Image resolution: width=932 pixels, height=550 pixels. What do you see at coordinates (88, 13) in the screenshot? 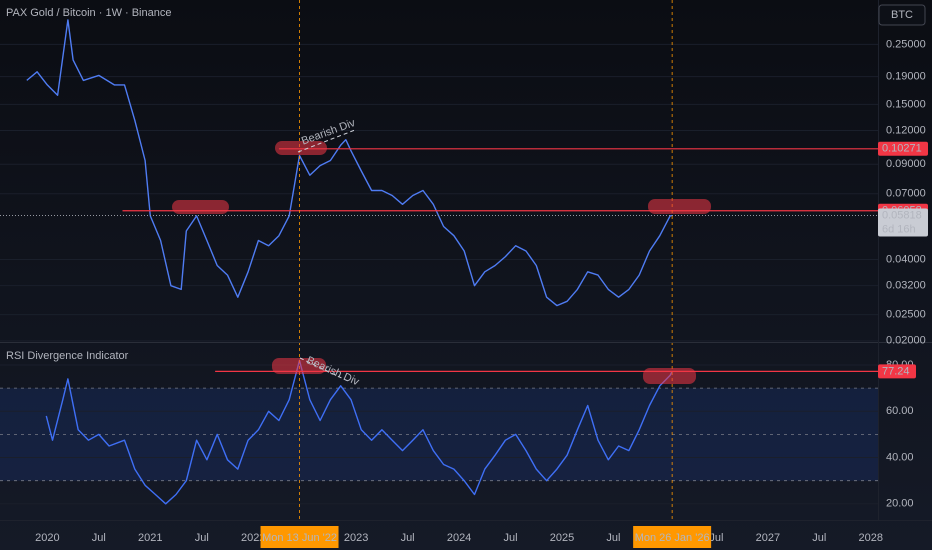
I see `chart-title: PAX Gold / Bitcoin · 1W · Binance` at bounding box center [88, 13].